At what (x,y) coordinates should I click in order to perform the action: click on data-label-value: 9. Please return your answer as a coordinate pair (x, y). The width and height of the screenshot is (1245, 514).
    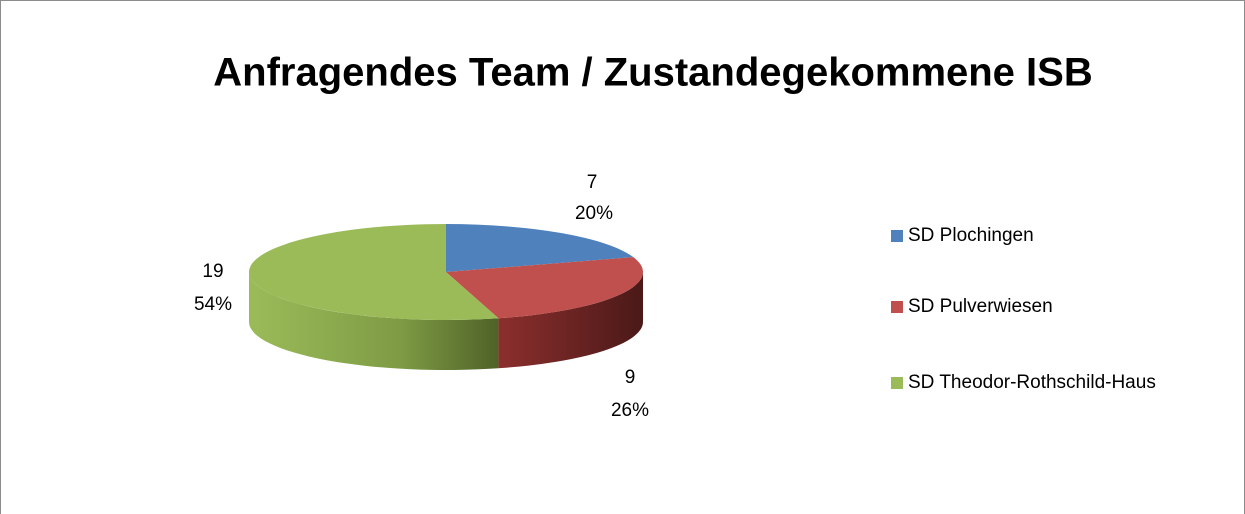
    Looking at the image, I should click on (630, 377).